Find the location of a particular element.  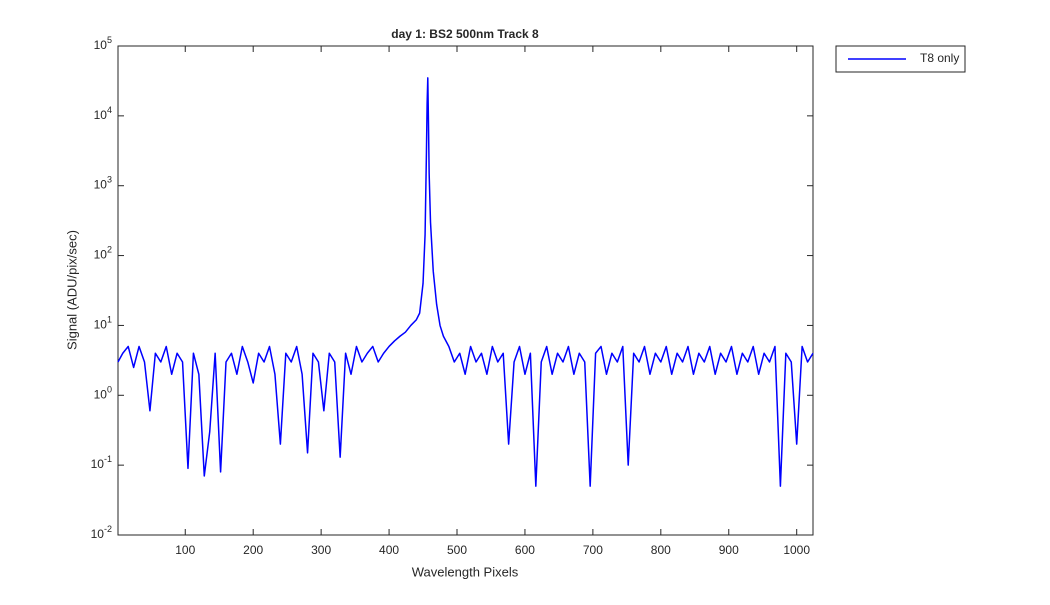

y-tick-label: 10⁻¹ is located at coordinates (101, 463).